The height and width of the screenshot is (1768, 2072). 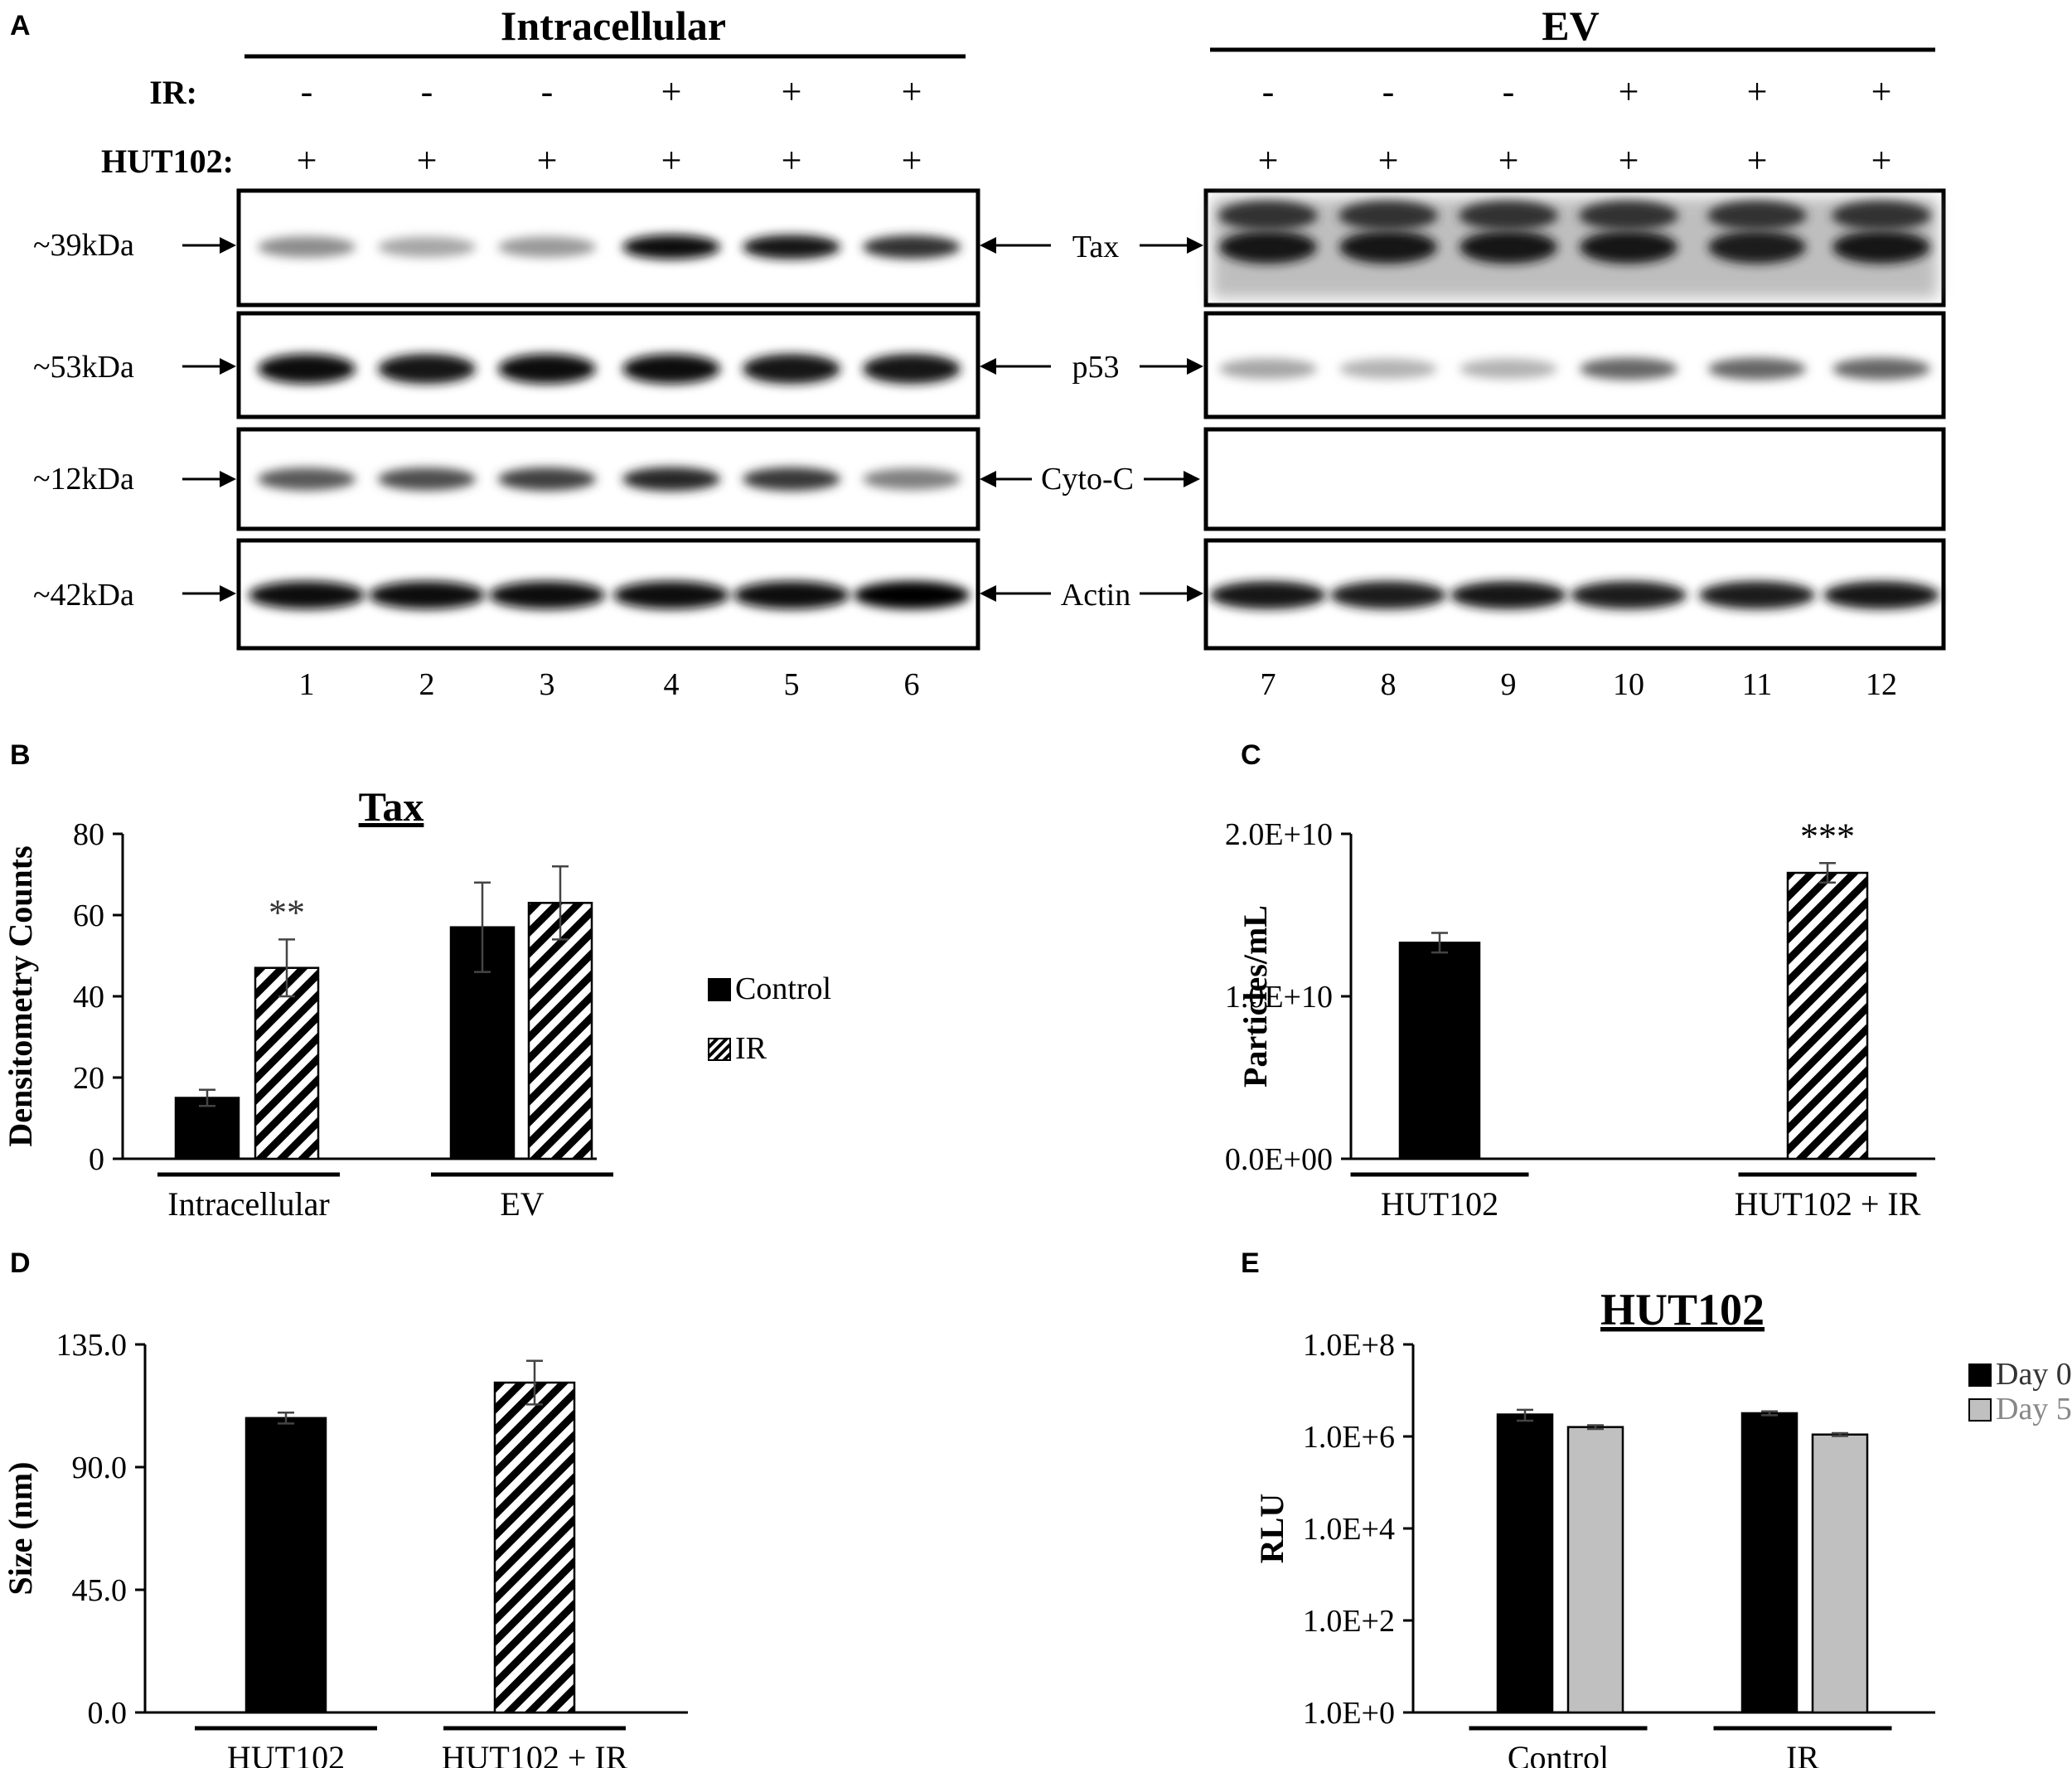 I want to click on y-tick-label: 2.0E+10, so click(x=1279, y=834).